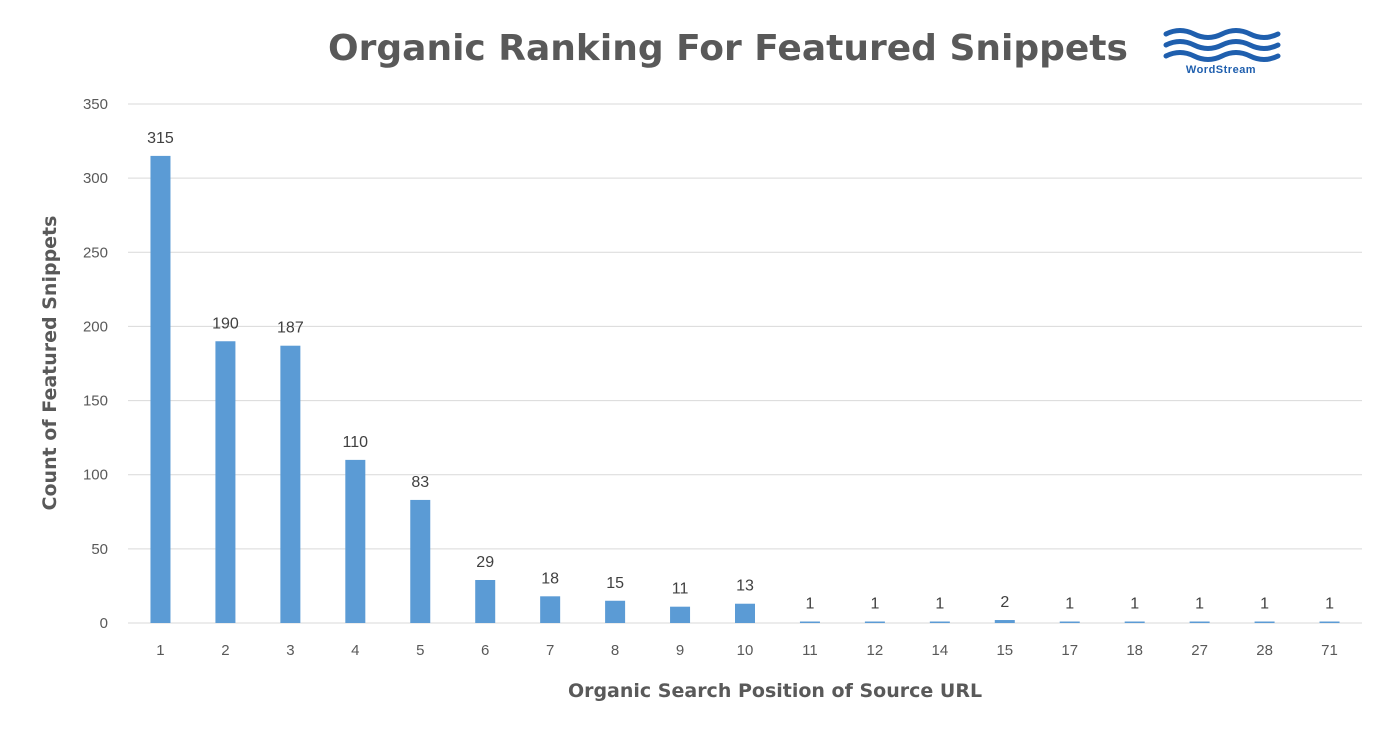 Image resolution: width=1386 pixels, height=730 pixels. Describe the element at coordinates (1134, 650) in the screenshot. I see `x-tick-label: 18` at that location.